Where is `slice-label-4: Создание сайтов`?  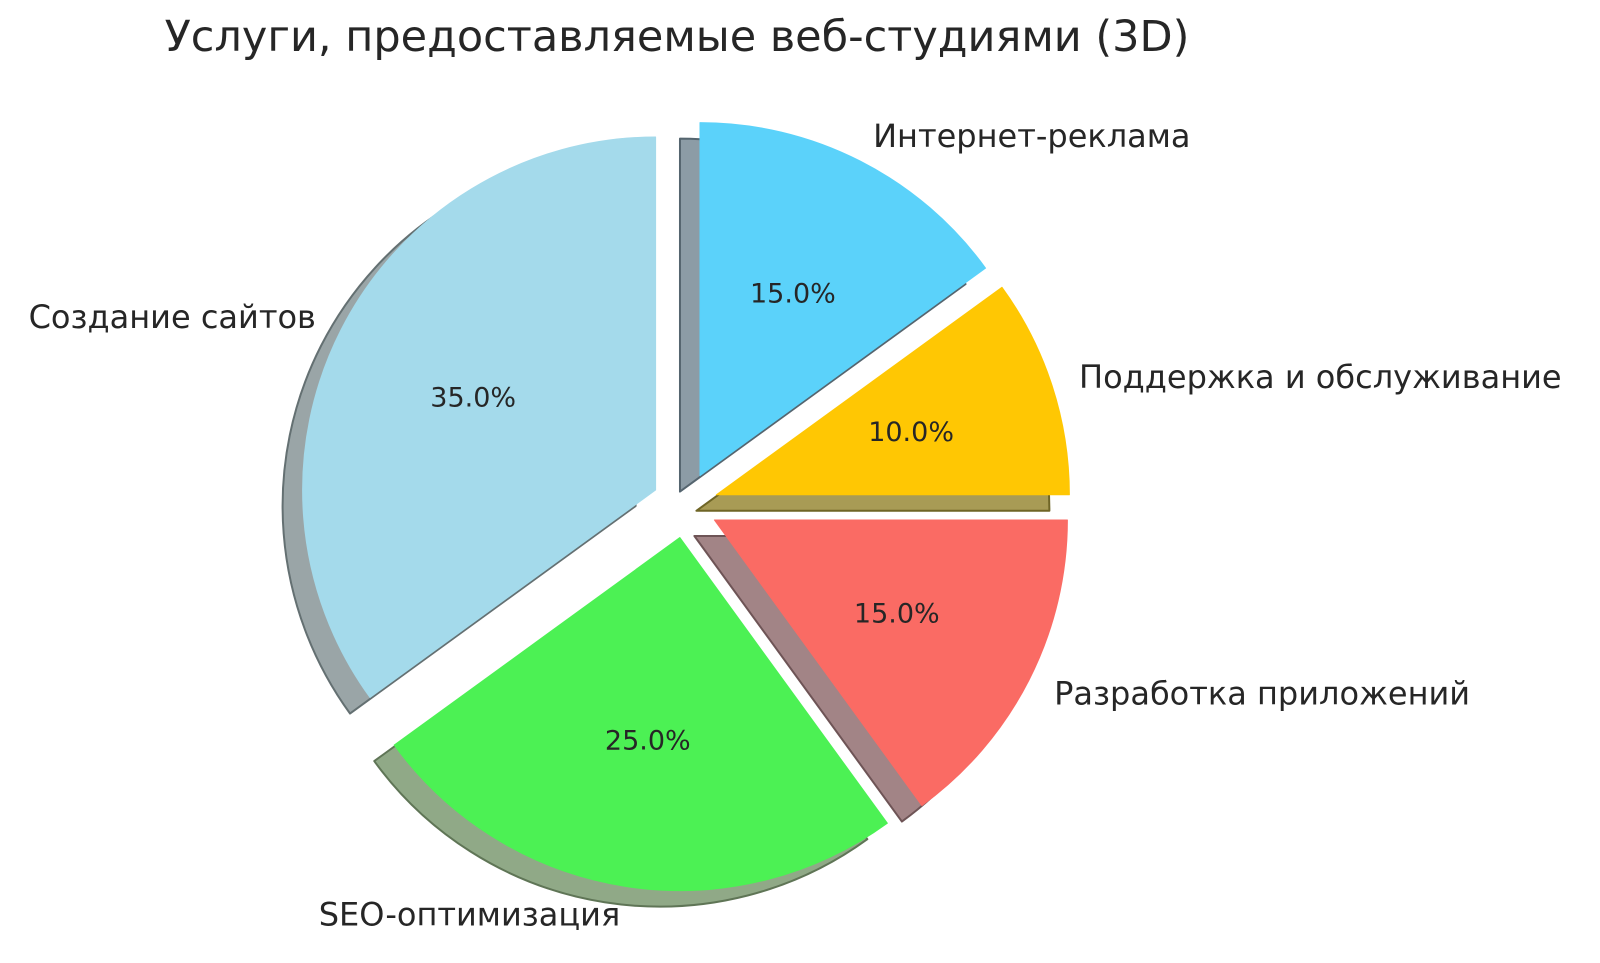 slice-label-4: Создание сайтов is located at coordinates (172, 317).